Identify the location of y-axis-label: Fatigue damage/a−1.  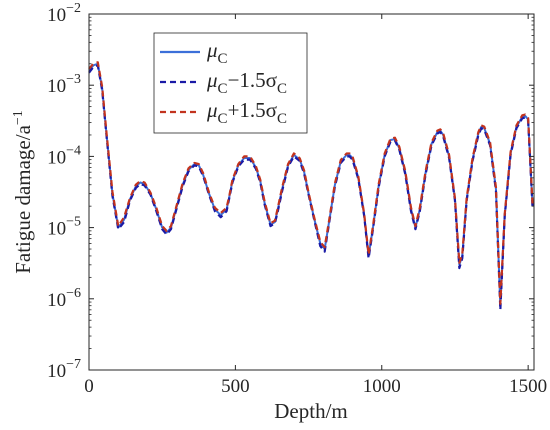
(23, 192).